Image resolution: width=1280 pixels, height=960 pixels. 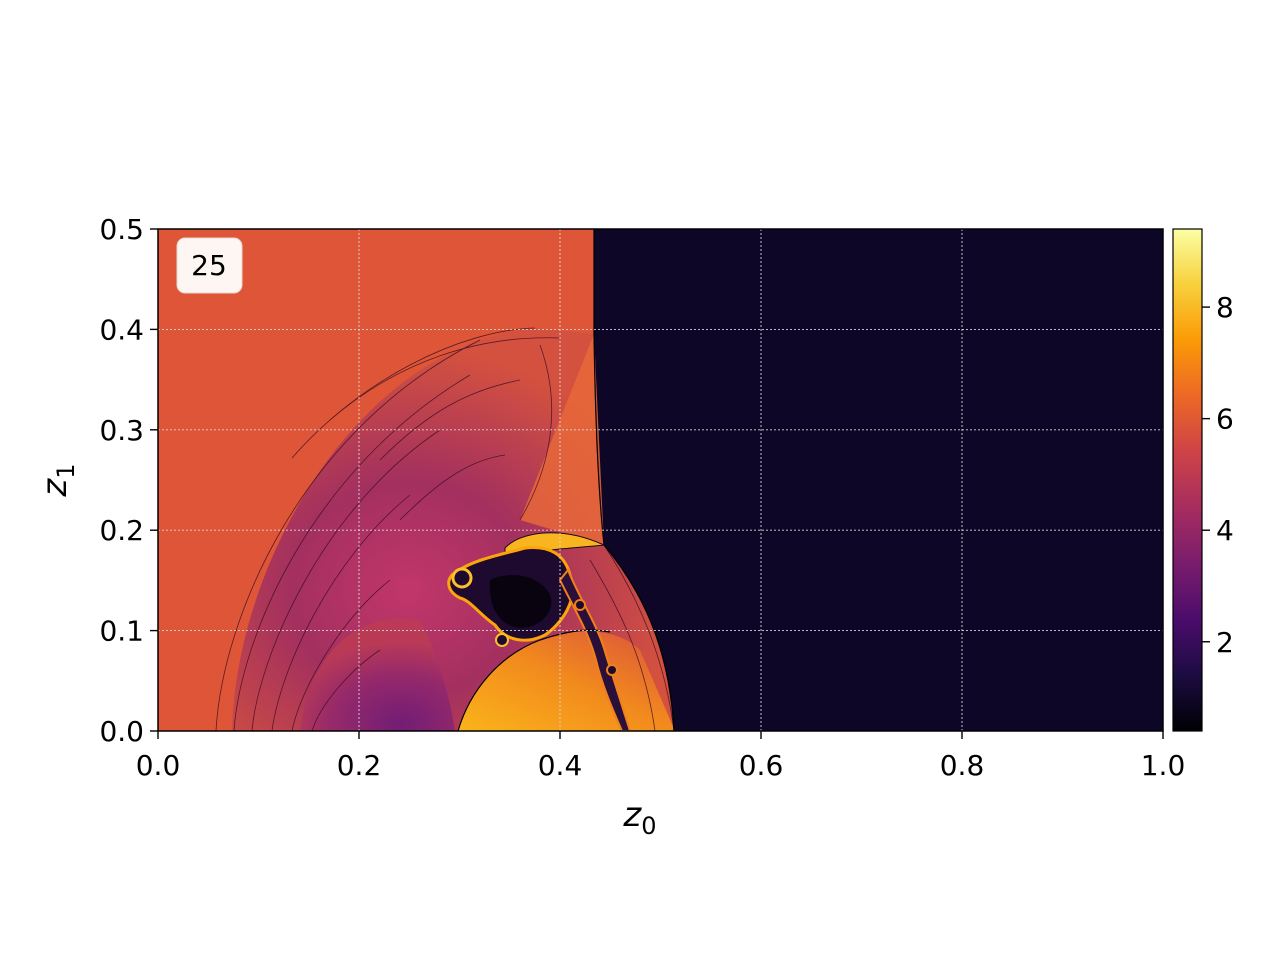 What do you see at coordinates (121, 631) in the screenshot?
I see `y-tick-label: 0.1` at bounding box center [121, 631].